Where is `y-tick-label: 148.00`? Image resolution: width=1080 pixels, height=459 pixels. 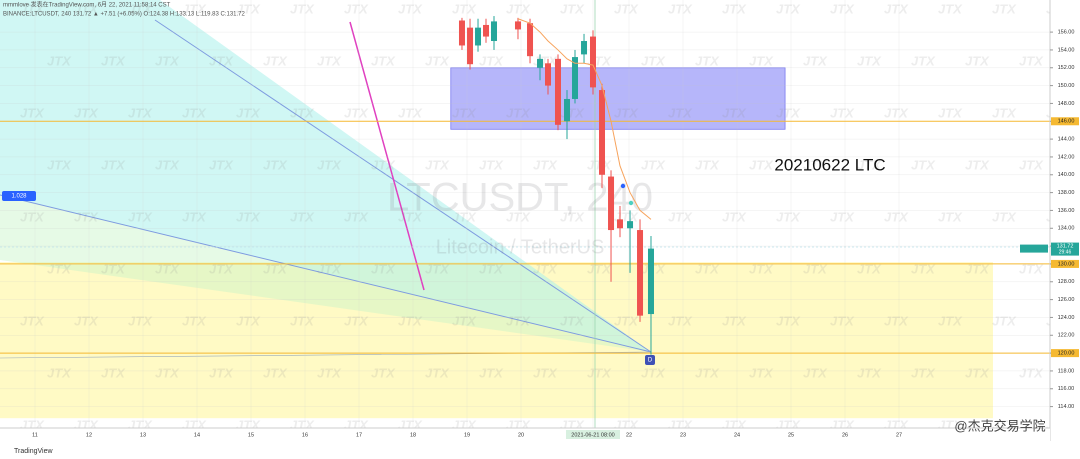
y-tick-label: 148.00 is located at coordinates (1066, 104).